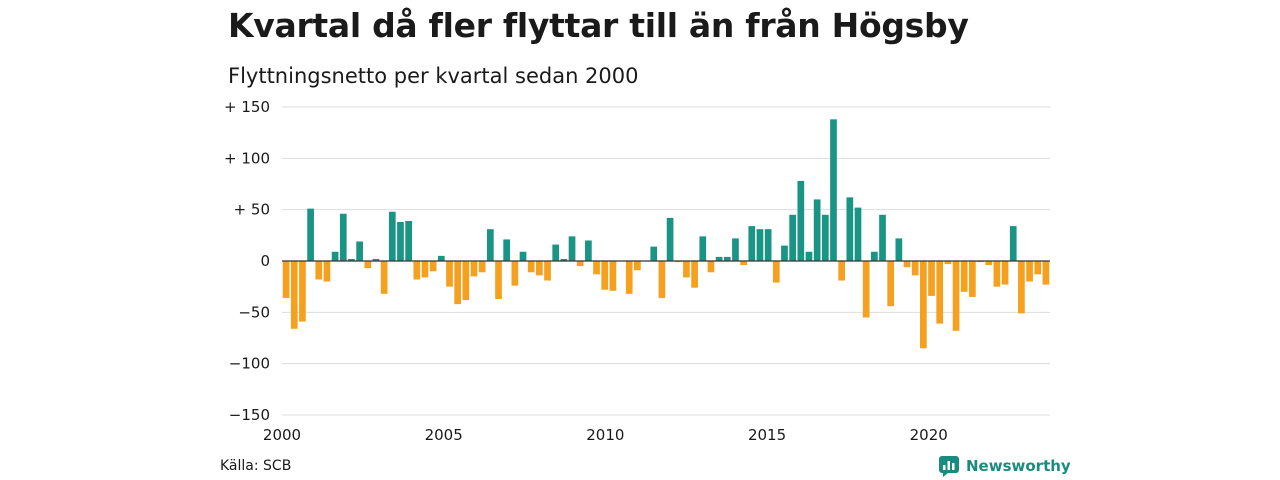 The image size is (1280, 480). What do you see at coordinates (256, 466) in the screenshot?
I see `source-note: Källa: SCB` at bounding box center [256, 466].